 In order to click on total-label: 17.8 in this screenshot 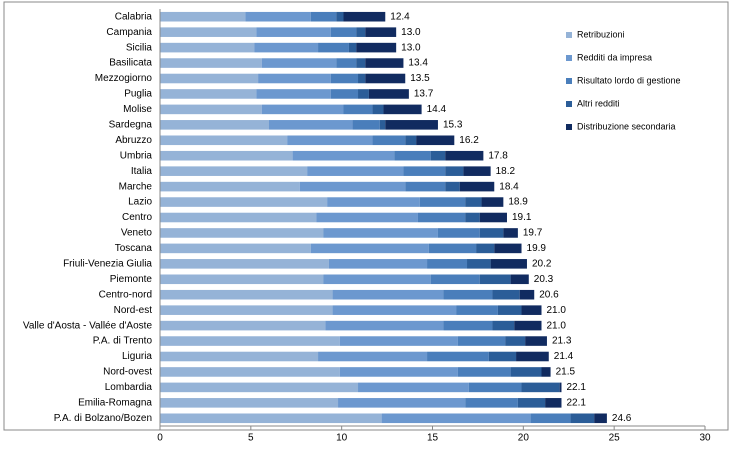, I will do `click(498, 155)`.